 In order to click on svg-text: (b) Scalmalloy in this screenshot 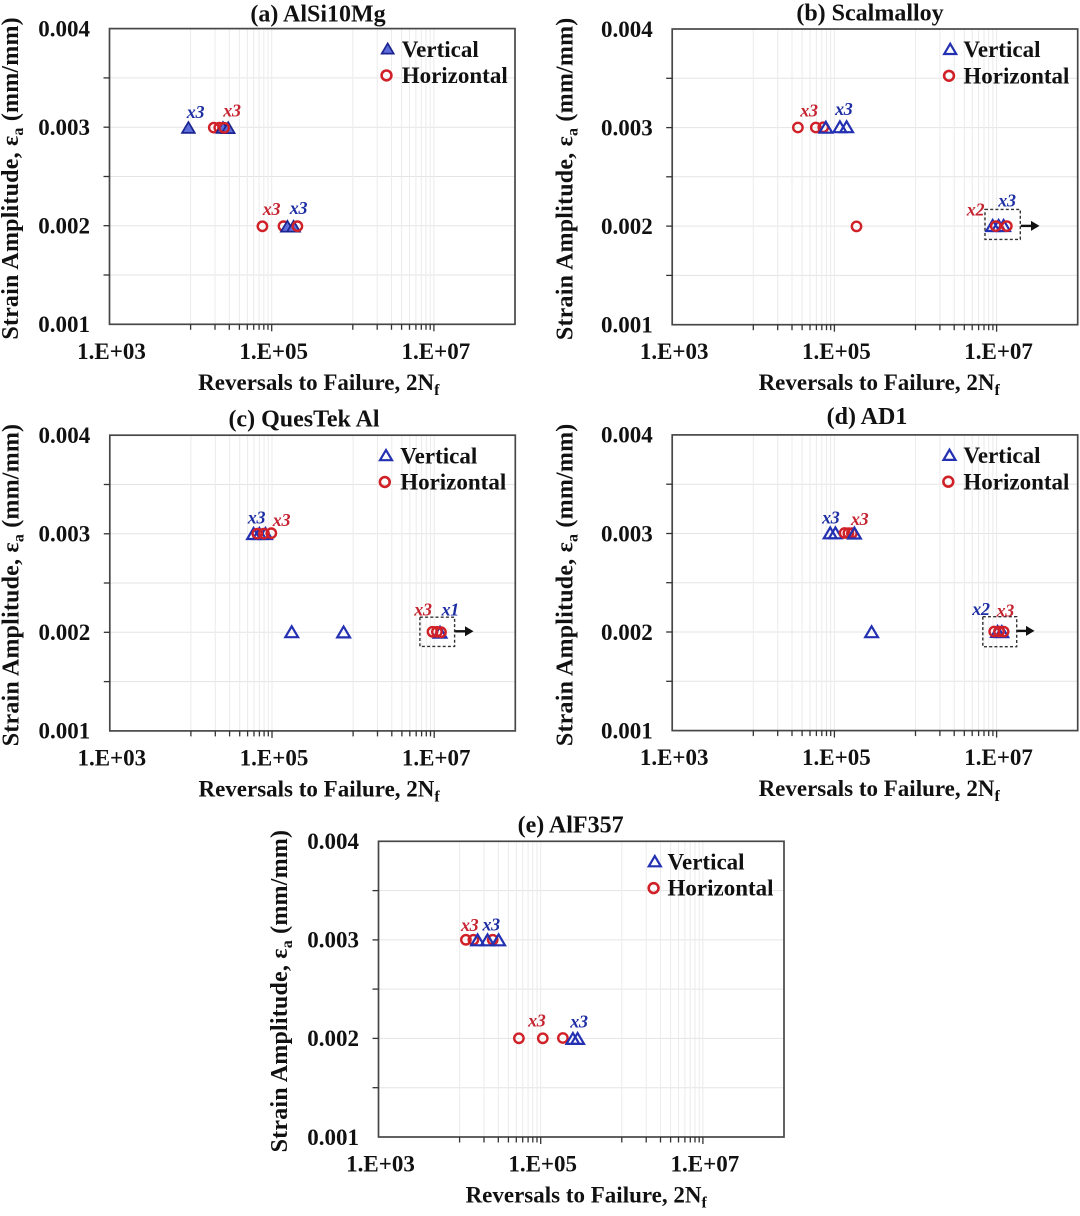, I will do `click(869, 14)`.